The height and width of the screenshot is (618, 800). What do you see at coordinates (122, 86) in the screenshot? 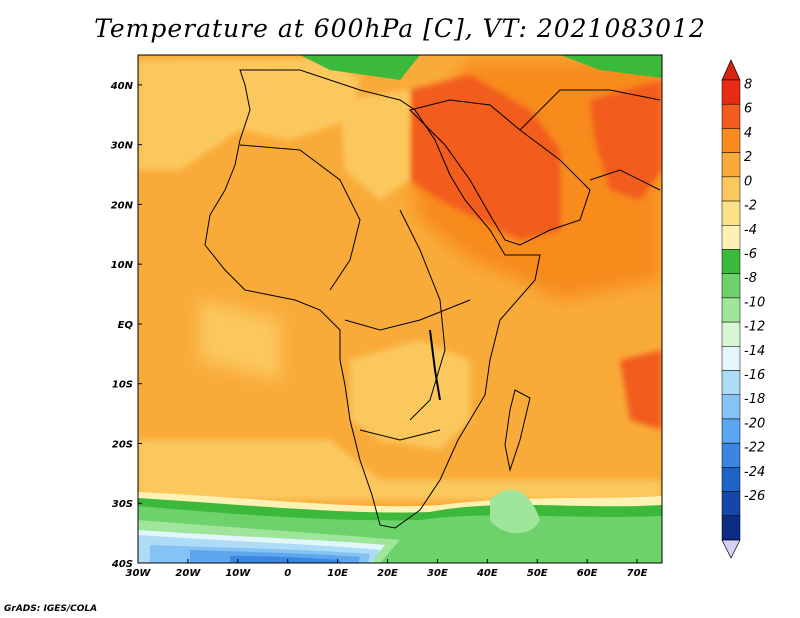
I see `y-tick-label: 40N` at bounding box center [122, 86].